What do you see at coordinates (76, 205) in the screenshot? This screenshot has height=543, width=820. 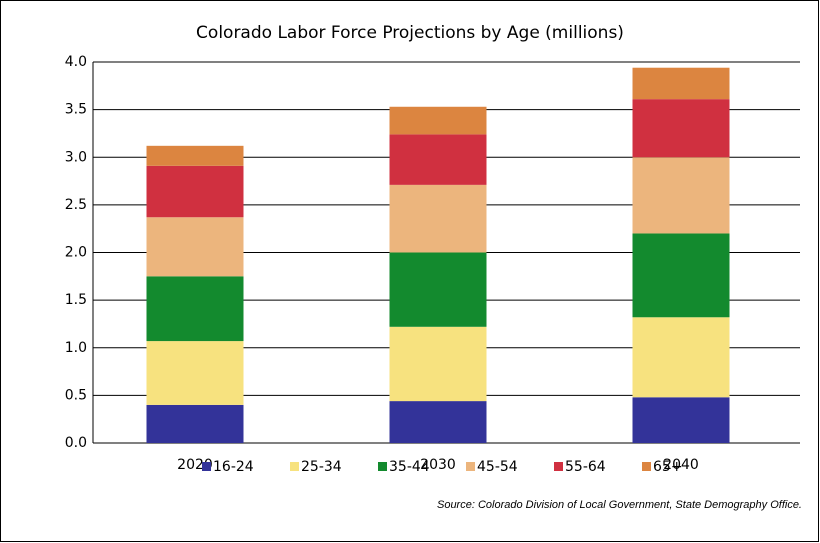 I see `y-tick-label: 2.5` at bounding box center [76, 205].